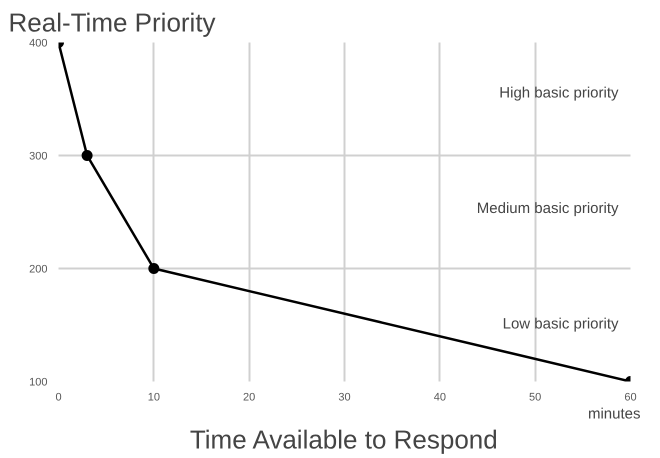 This screenshot has height=458, width=660. What do you see at coordinates (38, 44) in the screenshot?
I see `y-tick-label: 400` at bounding box center [38, 44].